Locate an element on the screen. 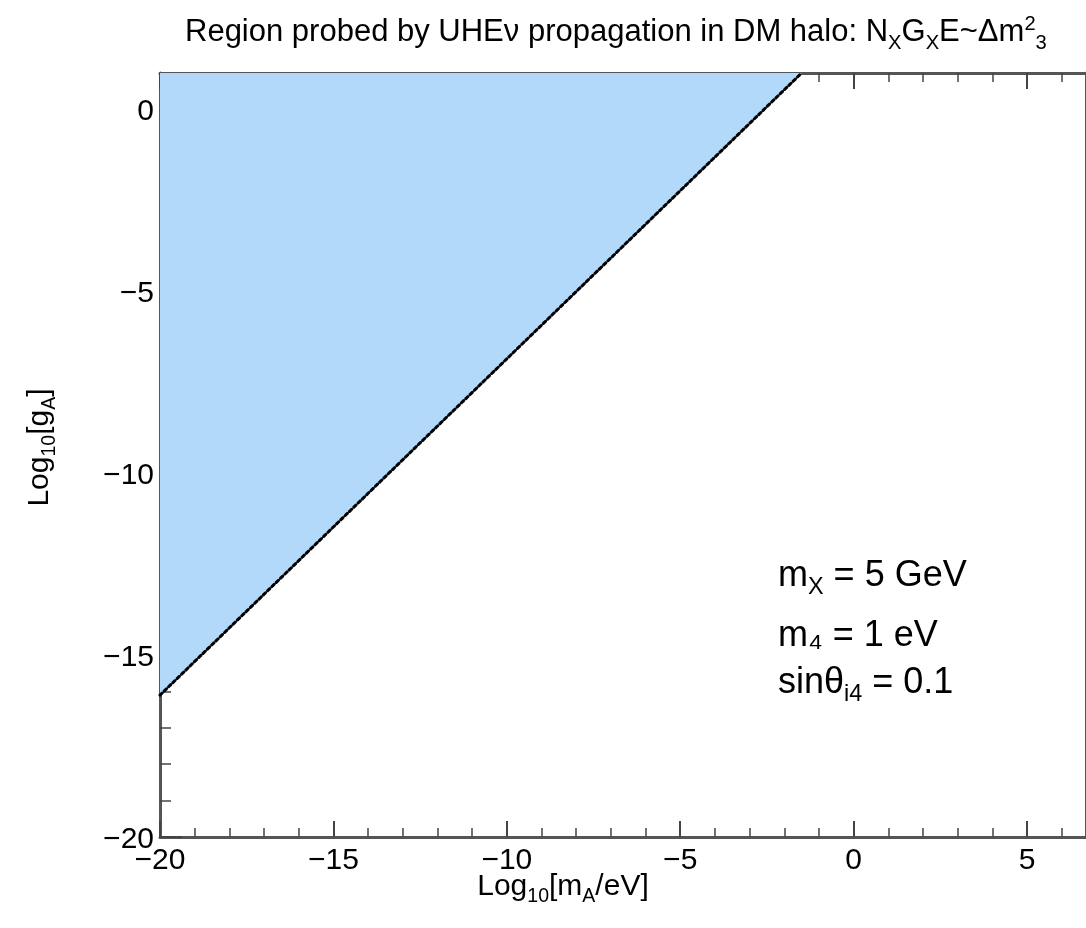 This screenshot has height=928, width=1086. x-tick-label: −15 is located at coordinates (333, 858).